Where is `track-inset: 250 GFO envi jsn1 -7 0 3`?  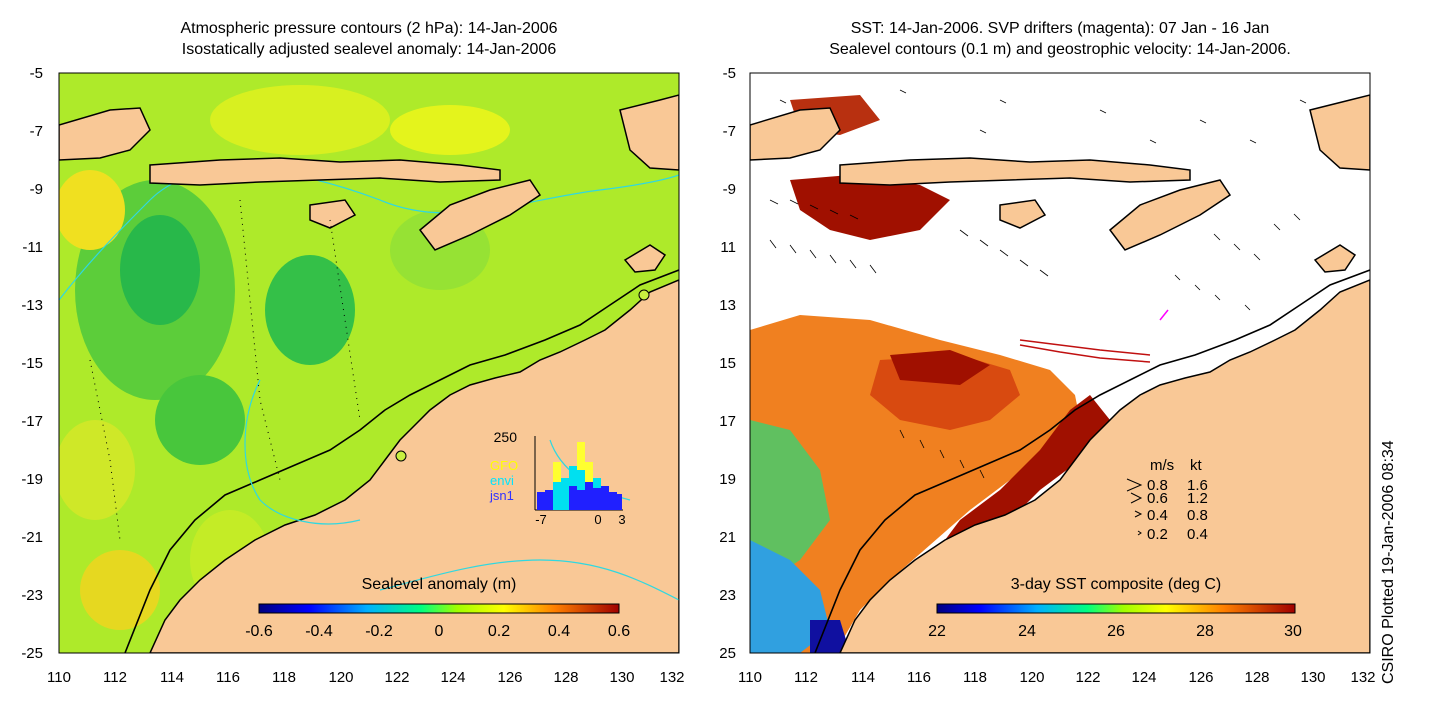
track-inset: 250 GFO envi jsn1 -7 0 3 is located at coordinates (557, 478).